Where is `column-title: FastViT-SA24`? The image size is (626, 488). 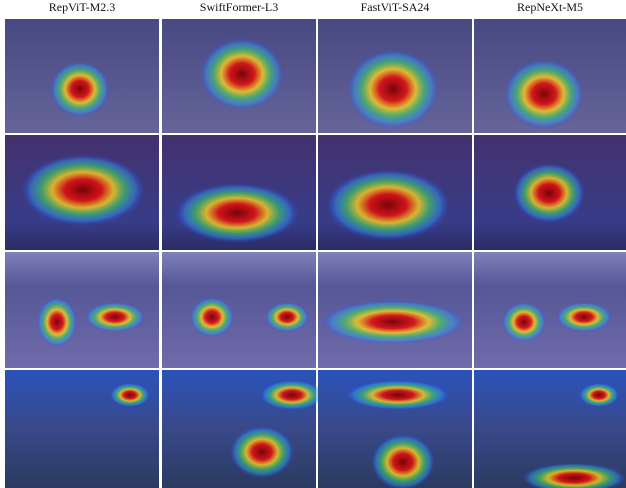 column-title: FastViT-SA24 is located at coordinates (395, 7).